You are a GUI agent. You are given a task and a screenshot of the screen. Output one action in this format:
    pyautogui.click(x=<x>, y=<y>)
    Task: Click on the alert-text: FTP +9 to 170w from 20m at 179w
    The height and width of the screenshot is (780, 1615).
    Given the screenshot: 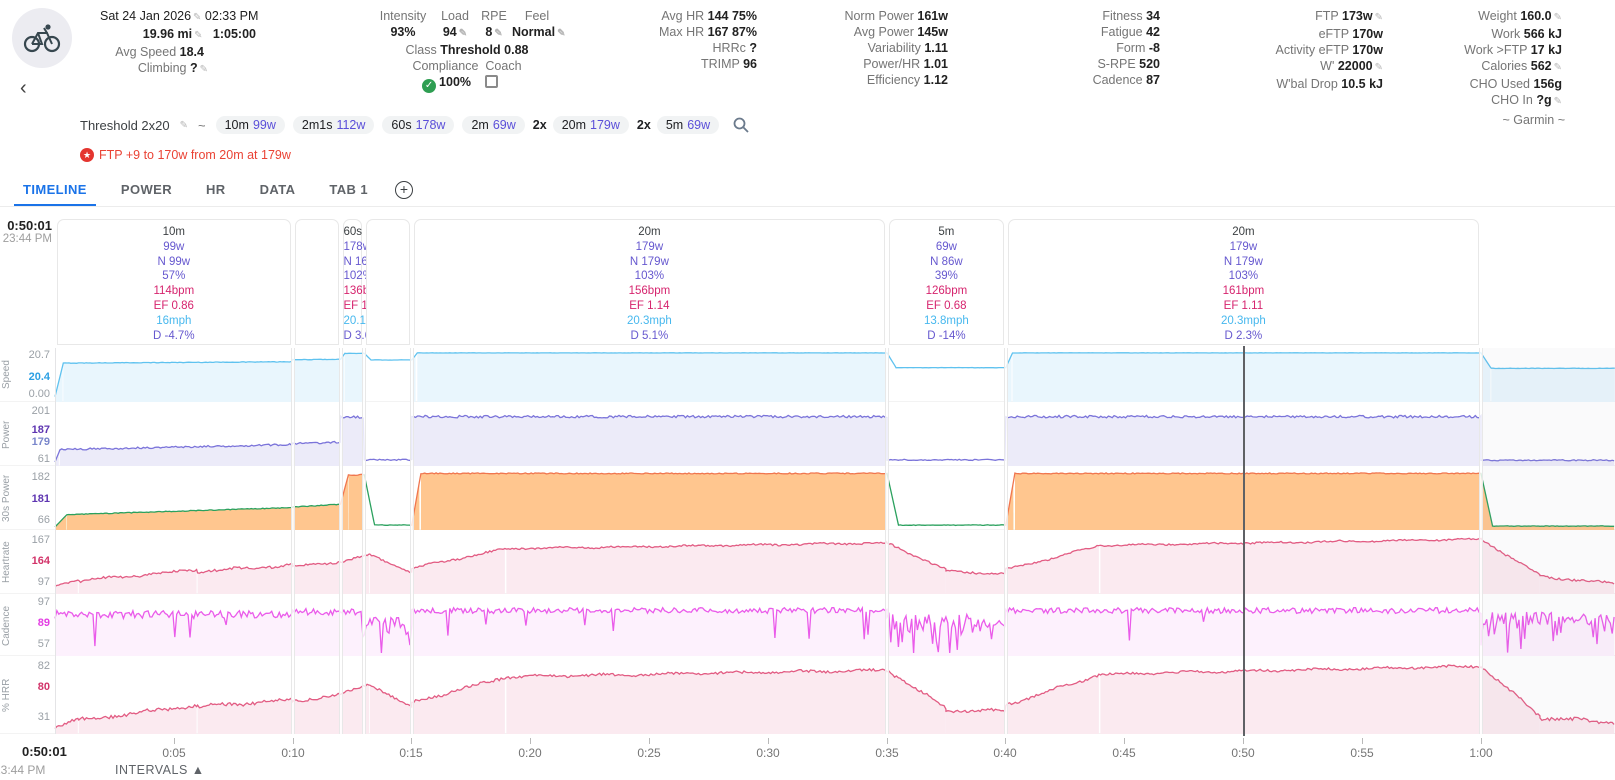 What is the action you would take?
    pyautogui.click(x=195, y=155)
    